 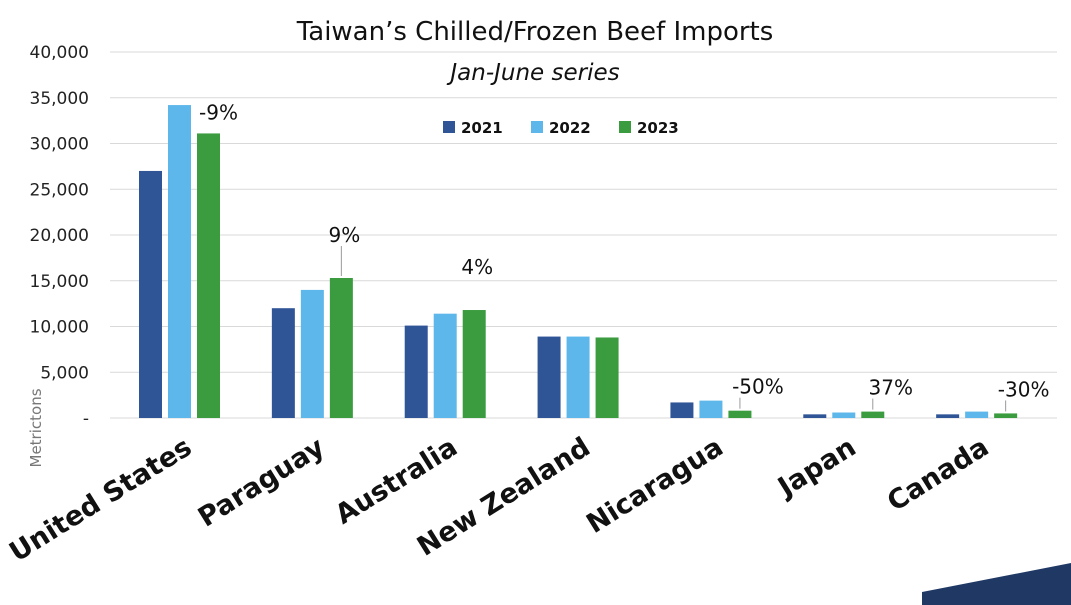 I want to click on legend-label: 2022, so click(x=570, y=128).